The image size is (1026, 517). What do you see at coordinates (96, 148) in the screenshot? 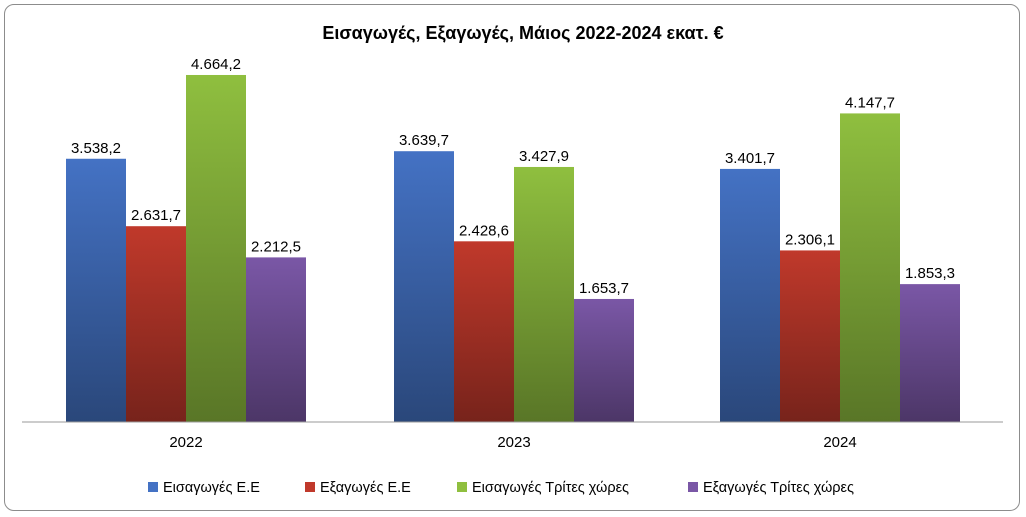
I see `data-label: 3.538,2` at bounding box center [96, 148].